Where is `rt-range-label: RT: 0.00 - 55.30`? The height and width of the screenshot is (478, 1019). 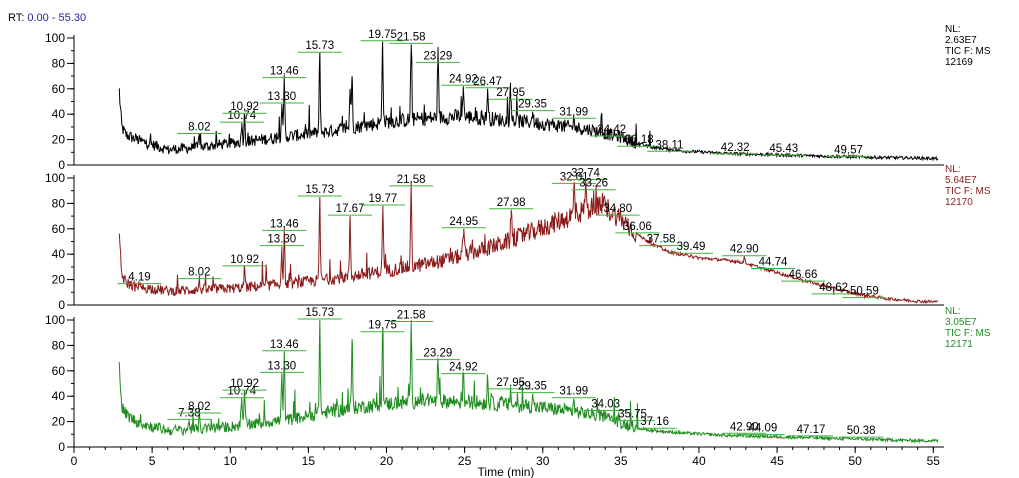
rt-range-label: RT: 0.00 - 55.30 is located at coordinates (47, 18).